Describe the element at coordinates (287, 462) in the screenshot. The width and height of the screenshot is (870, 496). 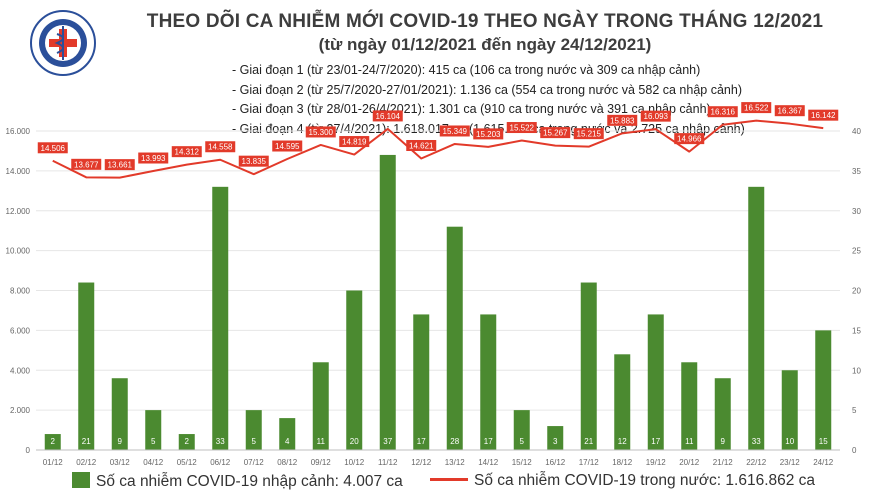
I see `x-tick-label: 08/12` at that location.